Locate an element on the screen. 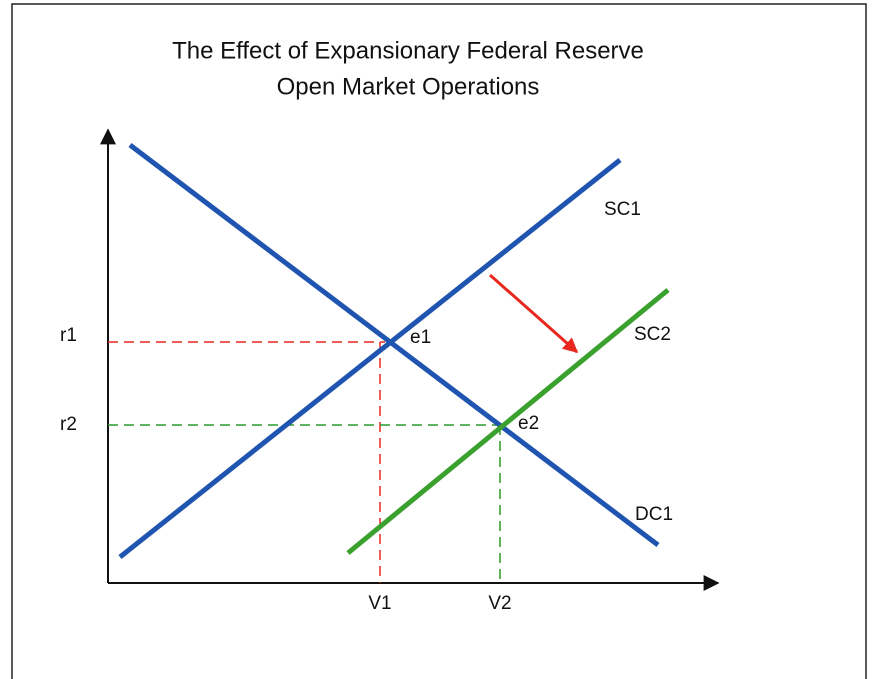 This screenshot has width=877, height=679. supply-curve-shifted is located at coordinates (508, 421).